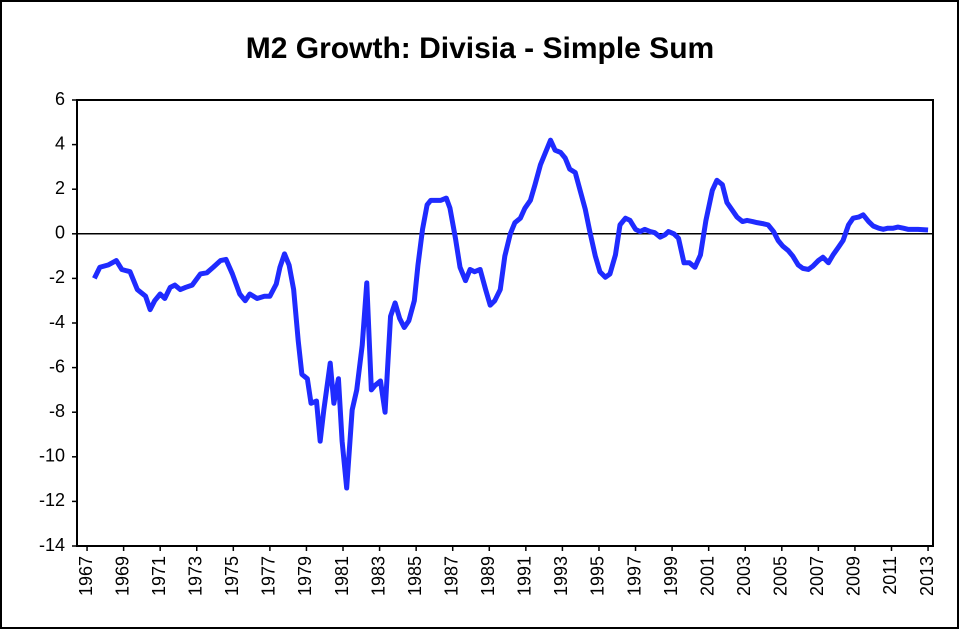 The image size is (959, 629). I want to click on y-tick-label: -8, so click(57, 411).